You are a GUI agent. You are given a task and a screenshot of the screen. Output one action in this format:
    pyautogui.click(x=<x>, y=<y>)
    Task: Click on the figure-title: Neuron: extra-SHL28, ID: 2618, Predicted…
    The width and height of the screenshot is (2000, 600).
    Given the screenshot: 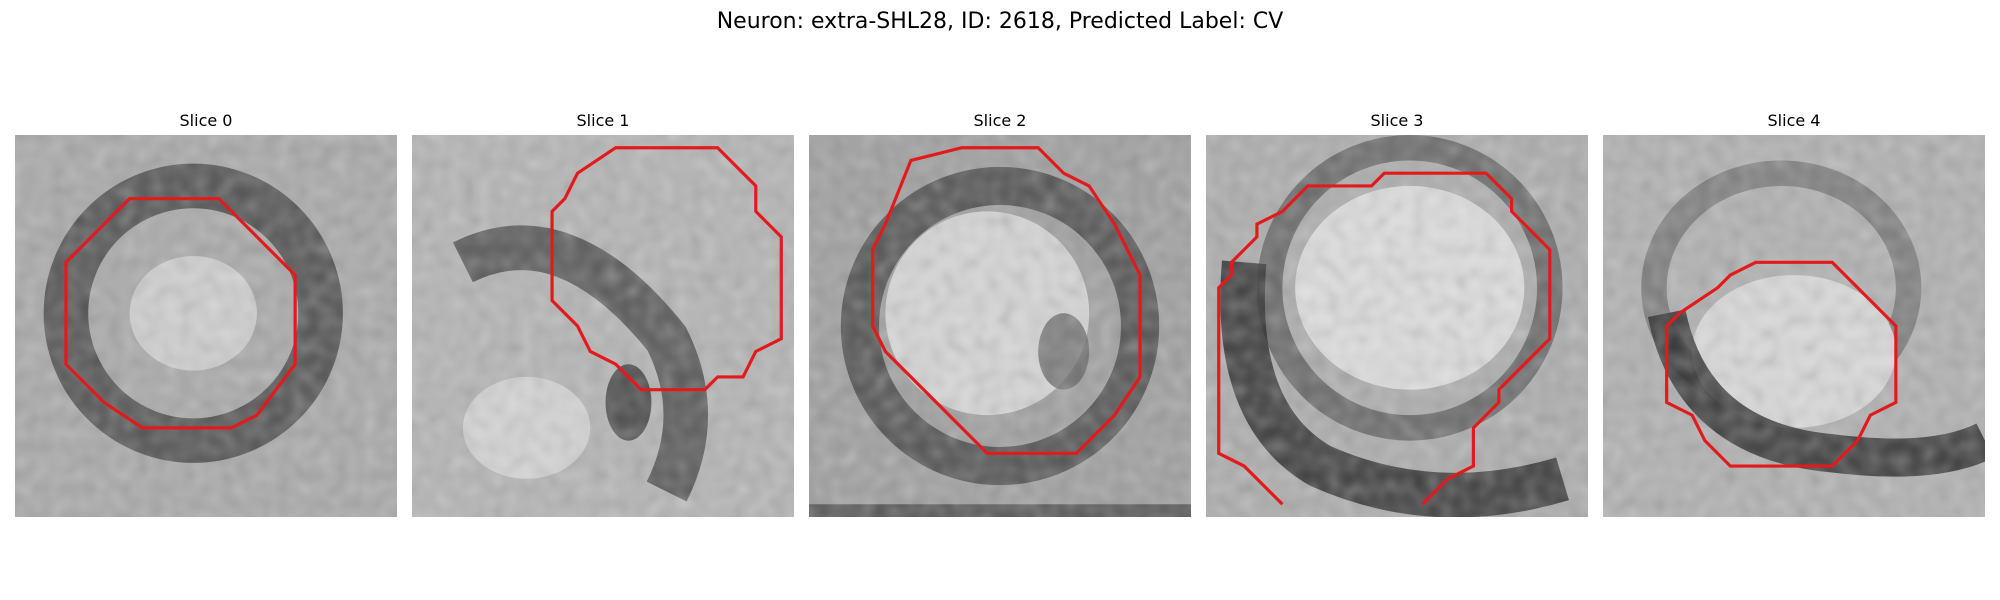 What is the action you would take?
    pyautogui.click(x=1000, y=21)
    